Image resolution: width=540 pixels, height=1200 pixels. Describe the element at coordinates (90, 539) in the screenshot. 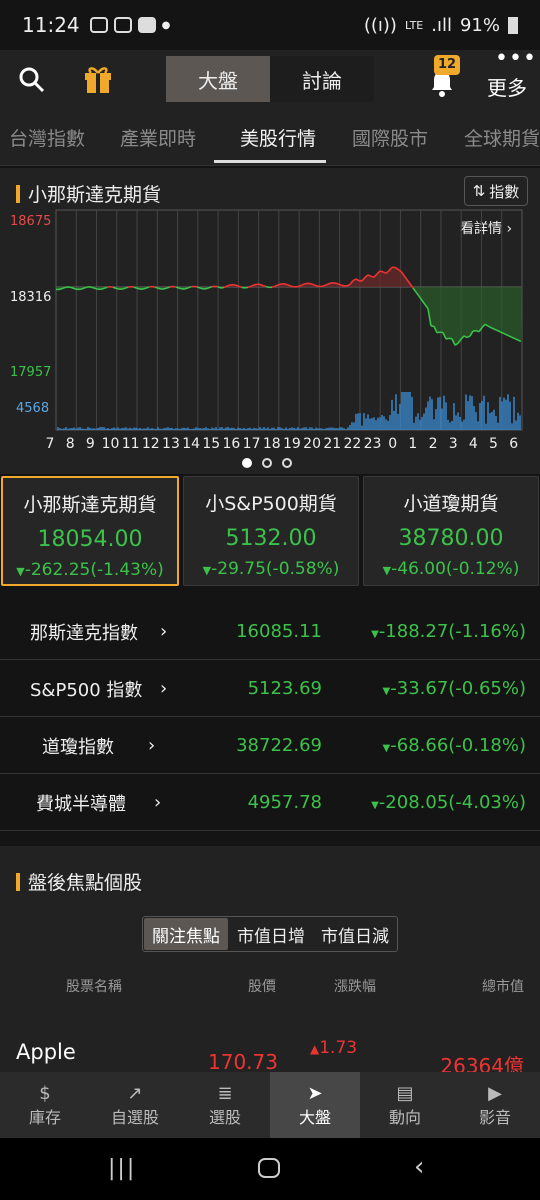

I see `card-value: 18054.00` at that location.